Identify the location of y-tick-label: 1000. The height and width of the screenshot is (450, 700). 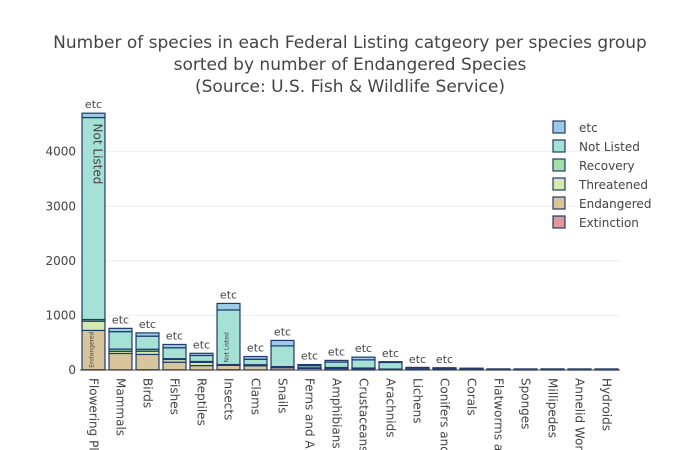
(60, 315).